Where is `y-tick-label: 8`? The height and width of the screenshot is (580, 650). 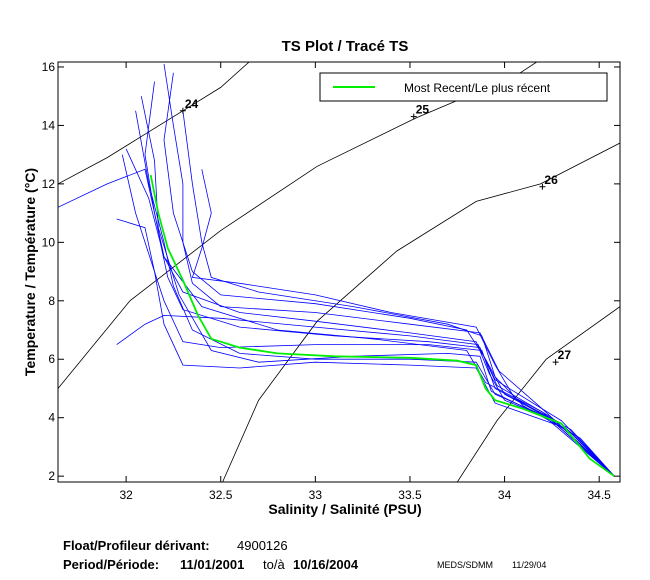
y-tick-label: 8 is located at coordinates (51, 301).